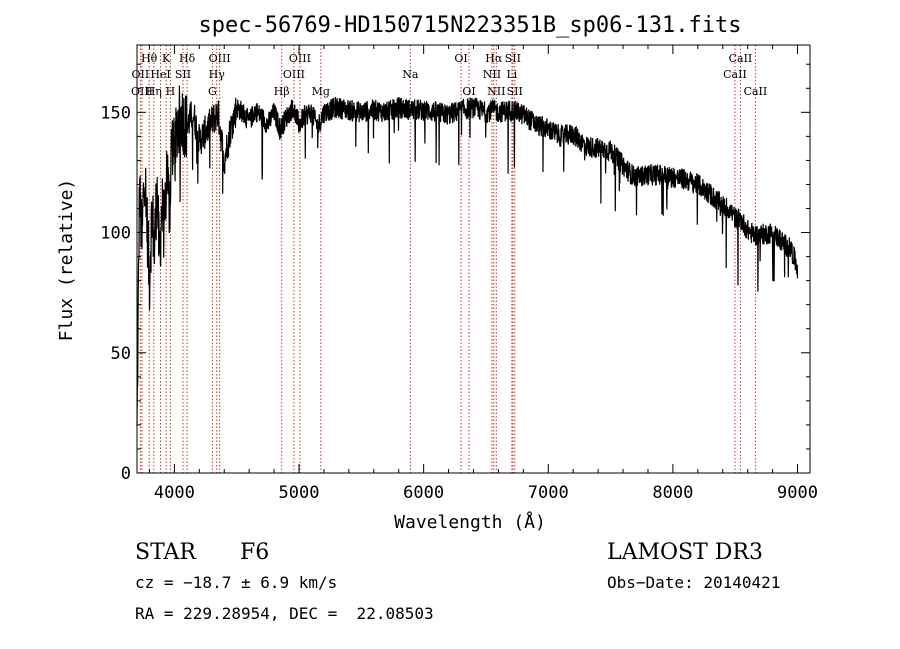 This screenshot has width=900, height=649. Describe the element at coordinates (548, 493) in the screenshot. I see `x-tick-label: 7000` at that location.